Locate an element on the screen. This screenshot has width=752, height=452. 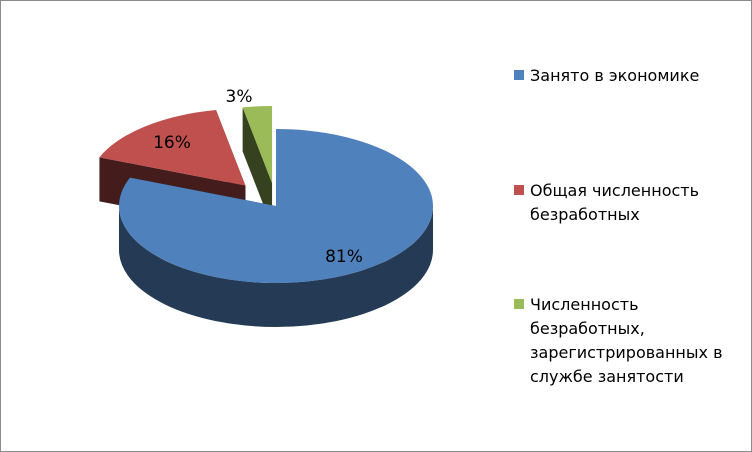
legend-swatch-unemployed-total is located at coordinates (519, 190).